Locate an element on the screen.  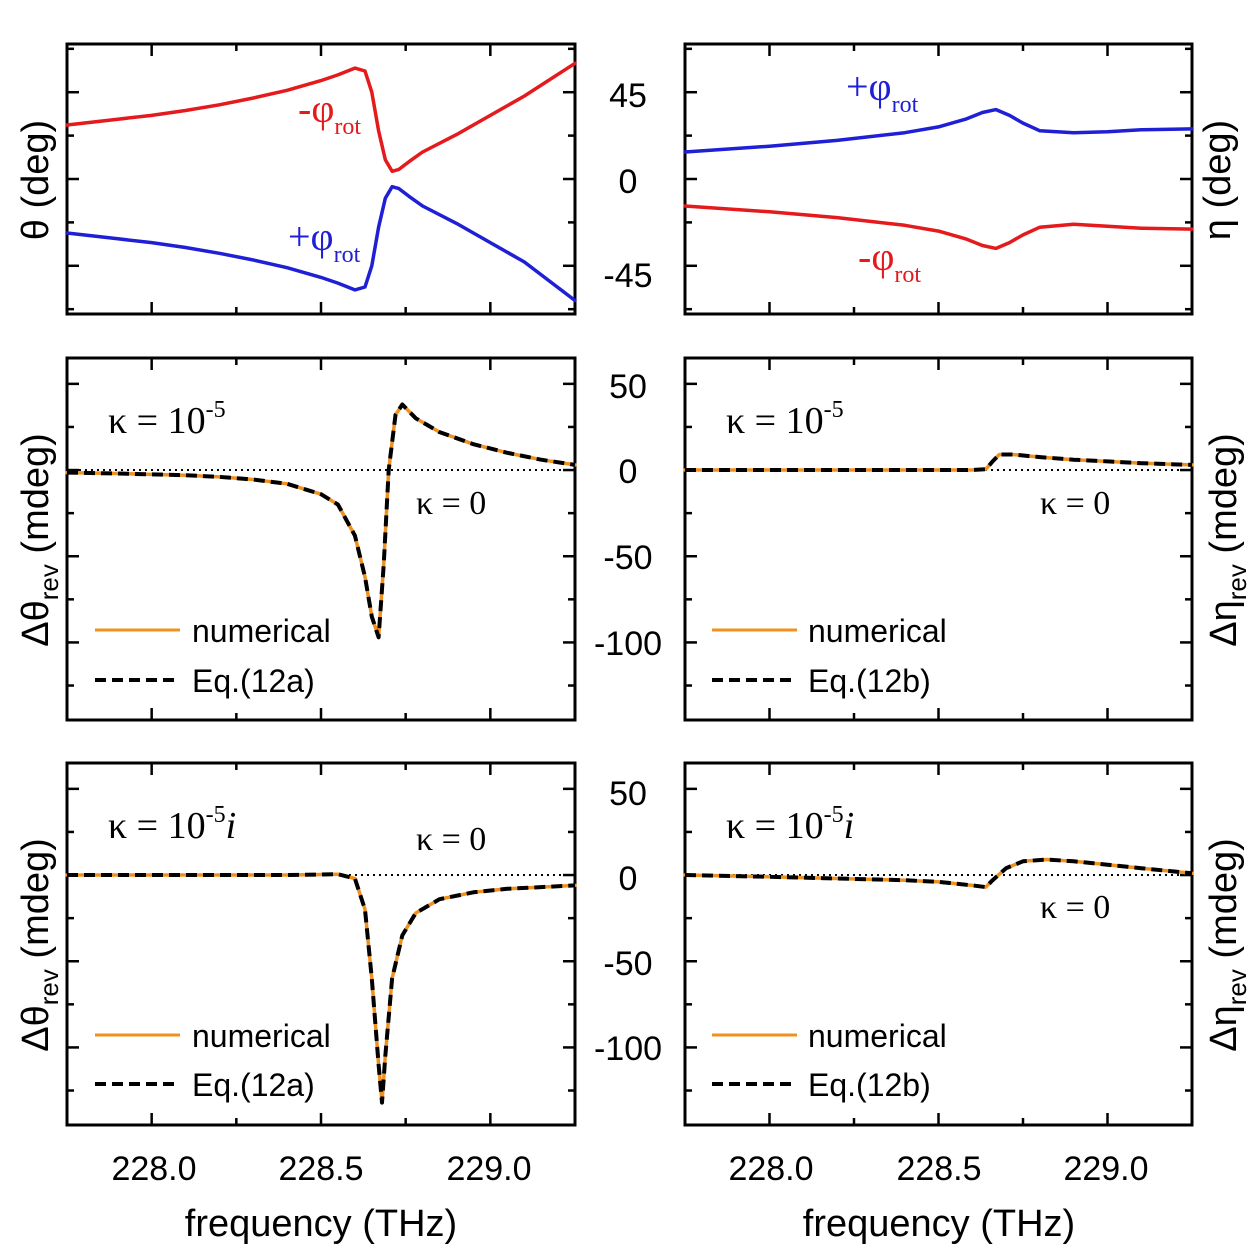
ylabel-dtheta-mid: Δθrev (mdeg) is located at coordinates (39, 540).